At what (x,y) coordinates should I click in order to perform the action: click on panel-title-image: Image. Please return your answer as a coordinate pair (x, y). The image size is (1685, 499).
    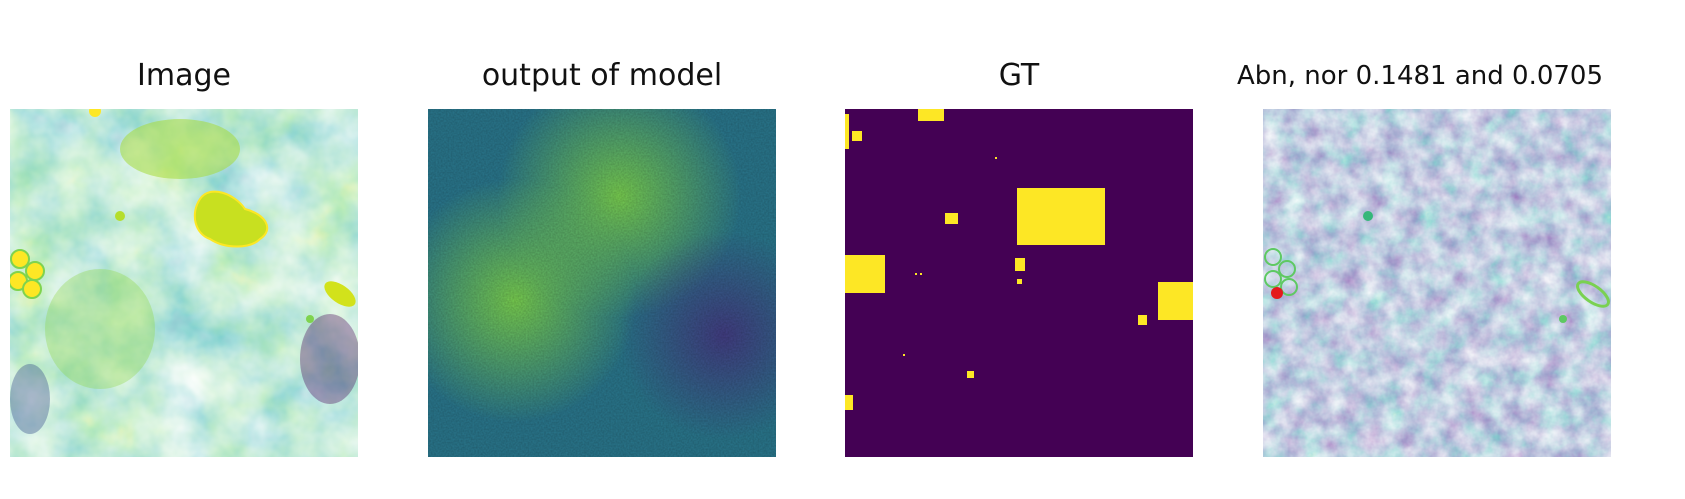
    Looking at the image, I should click on (184, 75).